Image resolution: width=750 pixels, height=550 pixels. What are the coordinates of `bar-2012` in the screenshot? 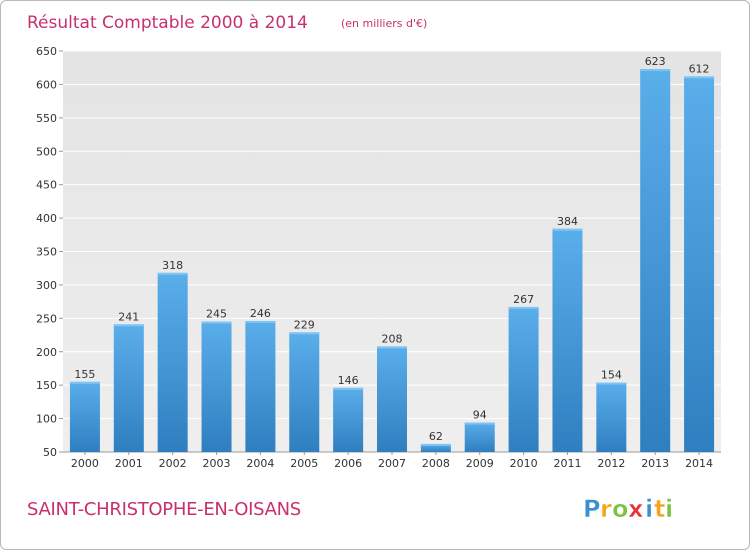 It's located at (611, 417).